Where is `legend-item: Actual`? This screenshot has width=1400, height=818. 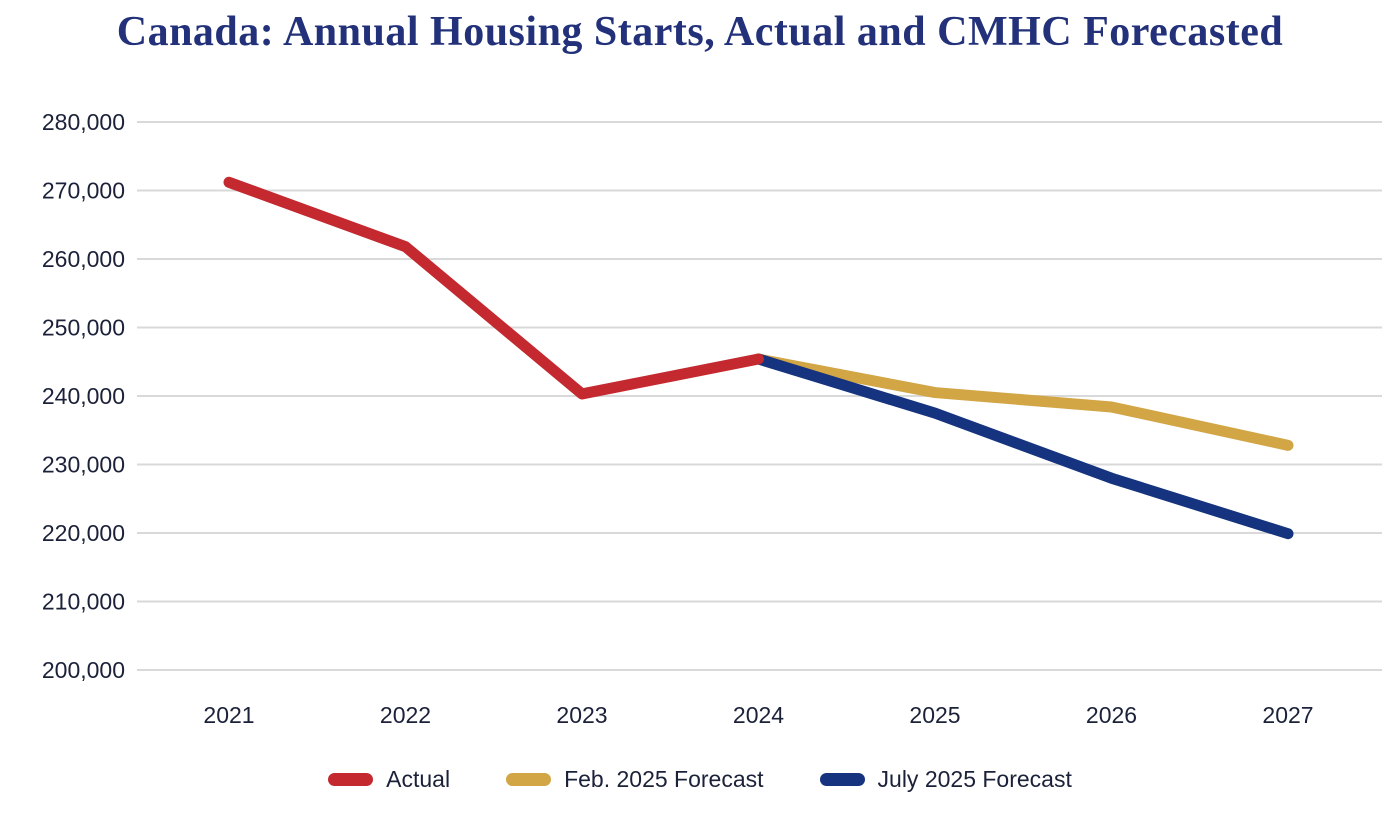
legend-item: Actual is located at coordinates (389, 779).